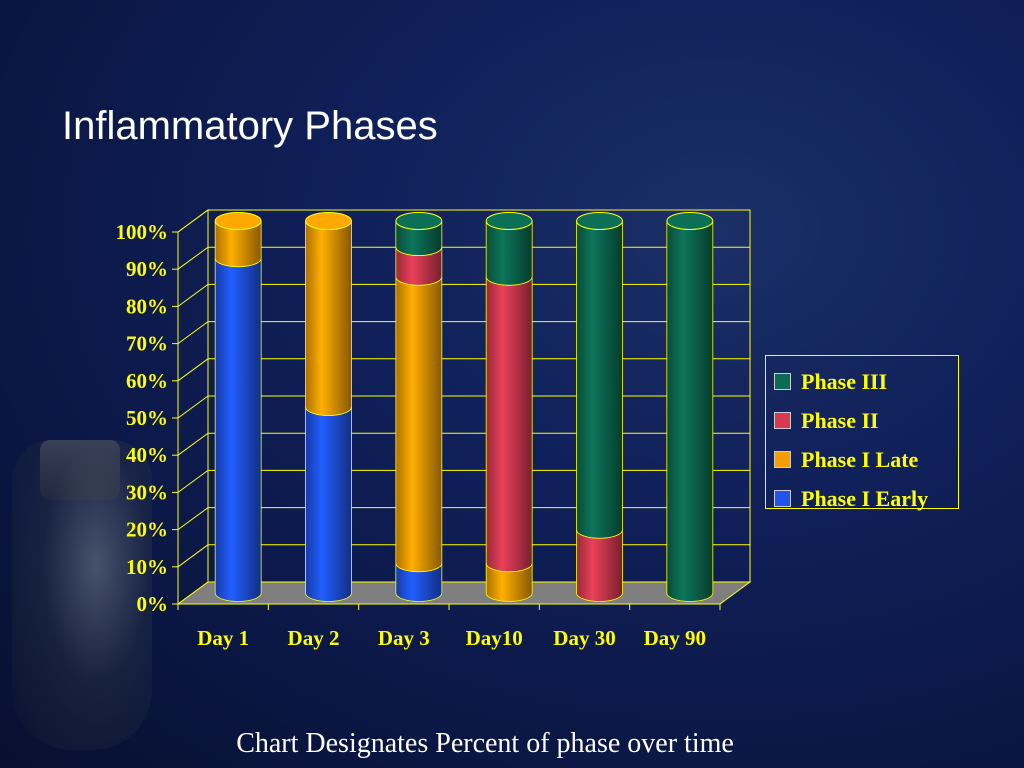 The height and width of the screenshot is (768, 1024). What do you see at coordinates (675, 638) in the screenshot?
I see `x-category-label: Day 90` at bounding box center [675, 638].